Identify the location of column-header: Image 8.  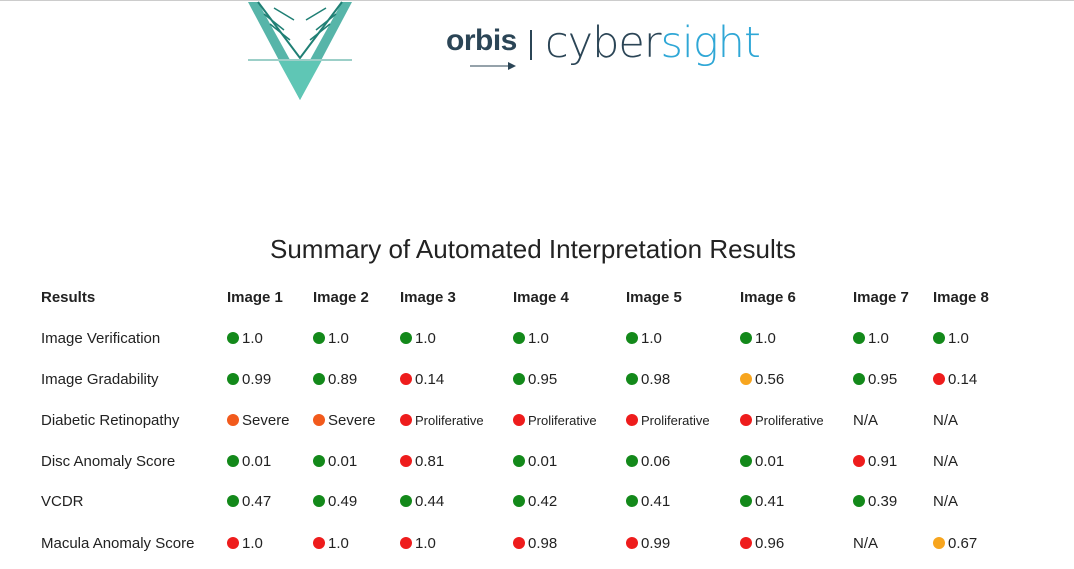
(961, 297).